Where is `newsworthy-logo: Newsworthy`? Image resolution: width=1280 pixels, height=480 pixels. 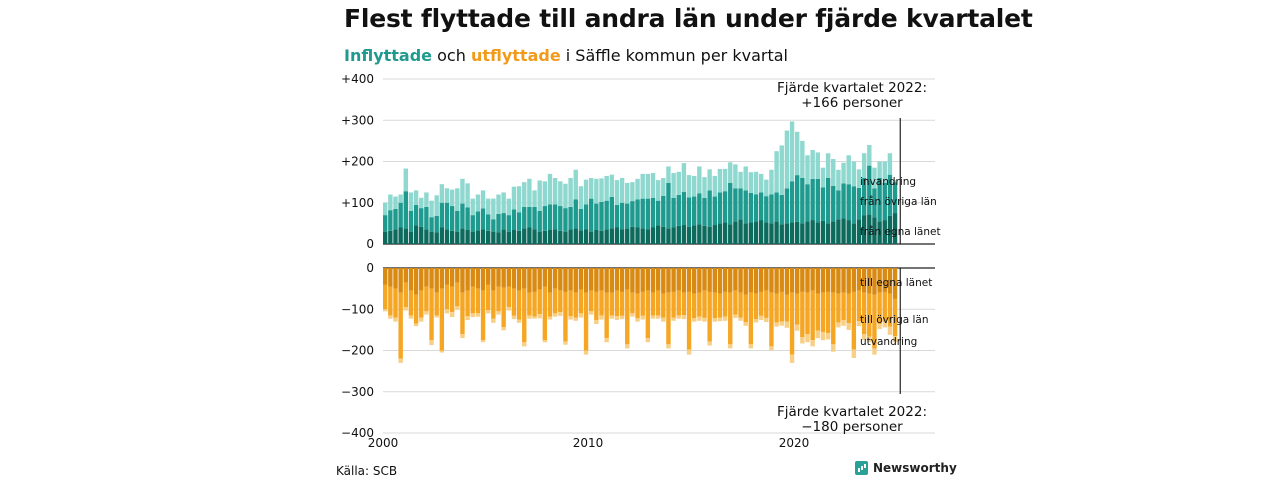
newsworthy-logo: Newsworthy is located at coordinates (906, 468).